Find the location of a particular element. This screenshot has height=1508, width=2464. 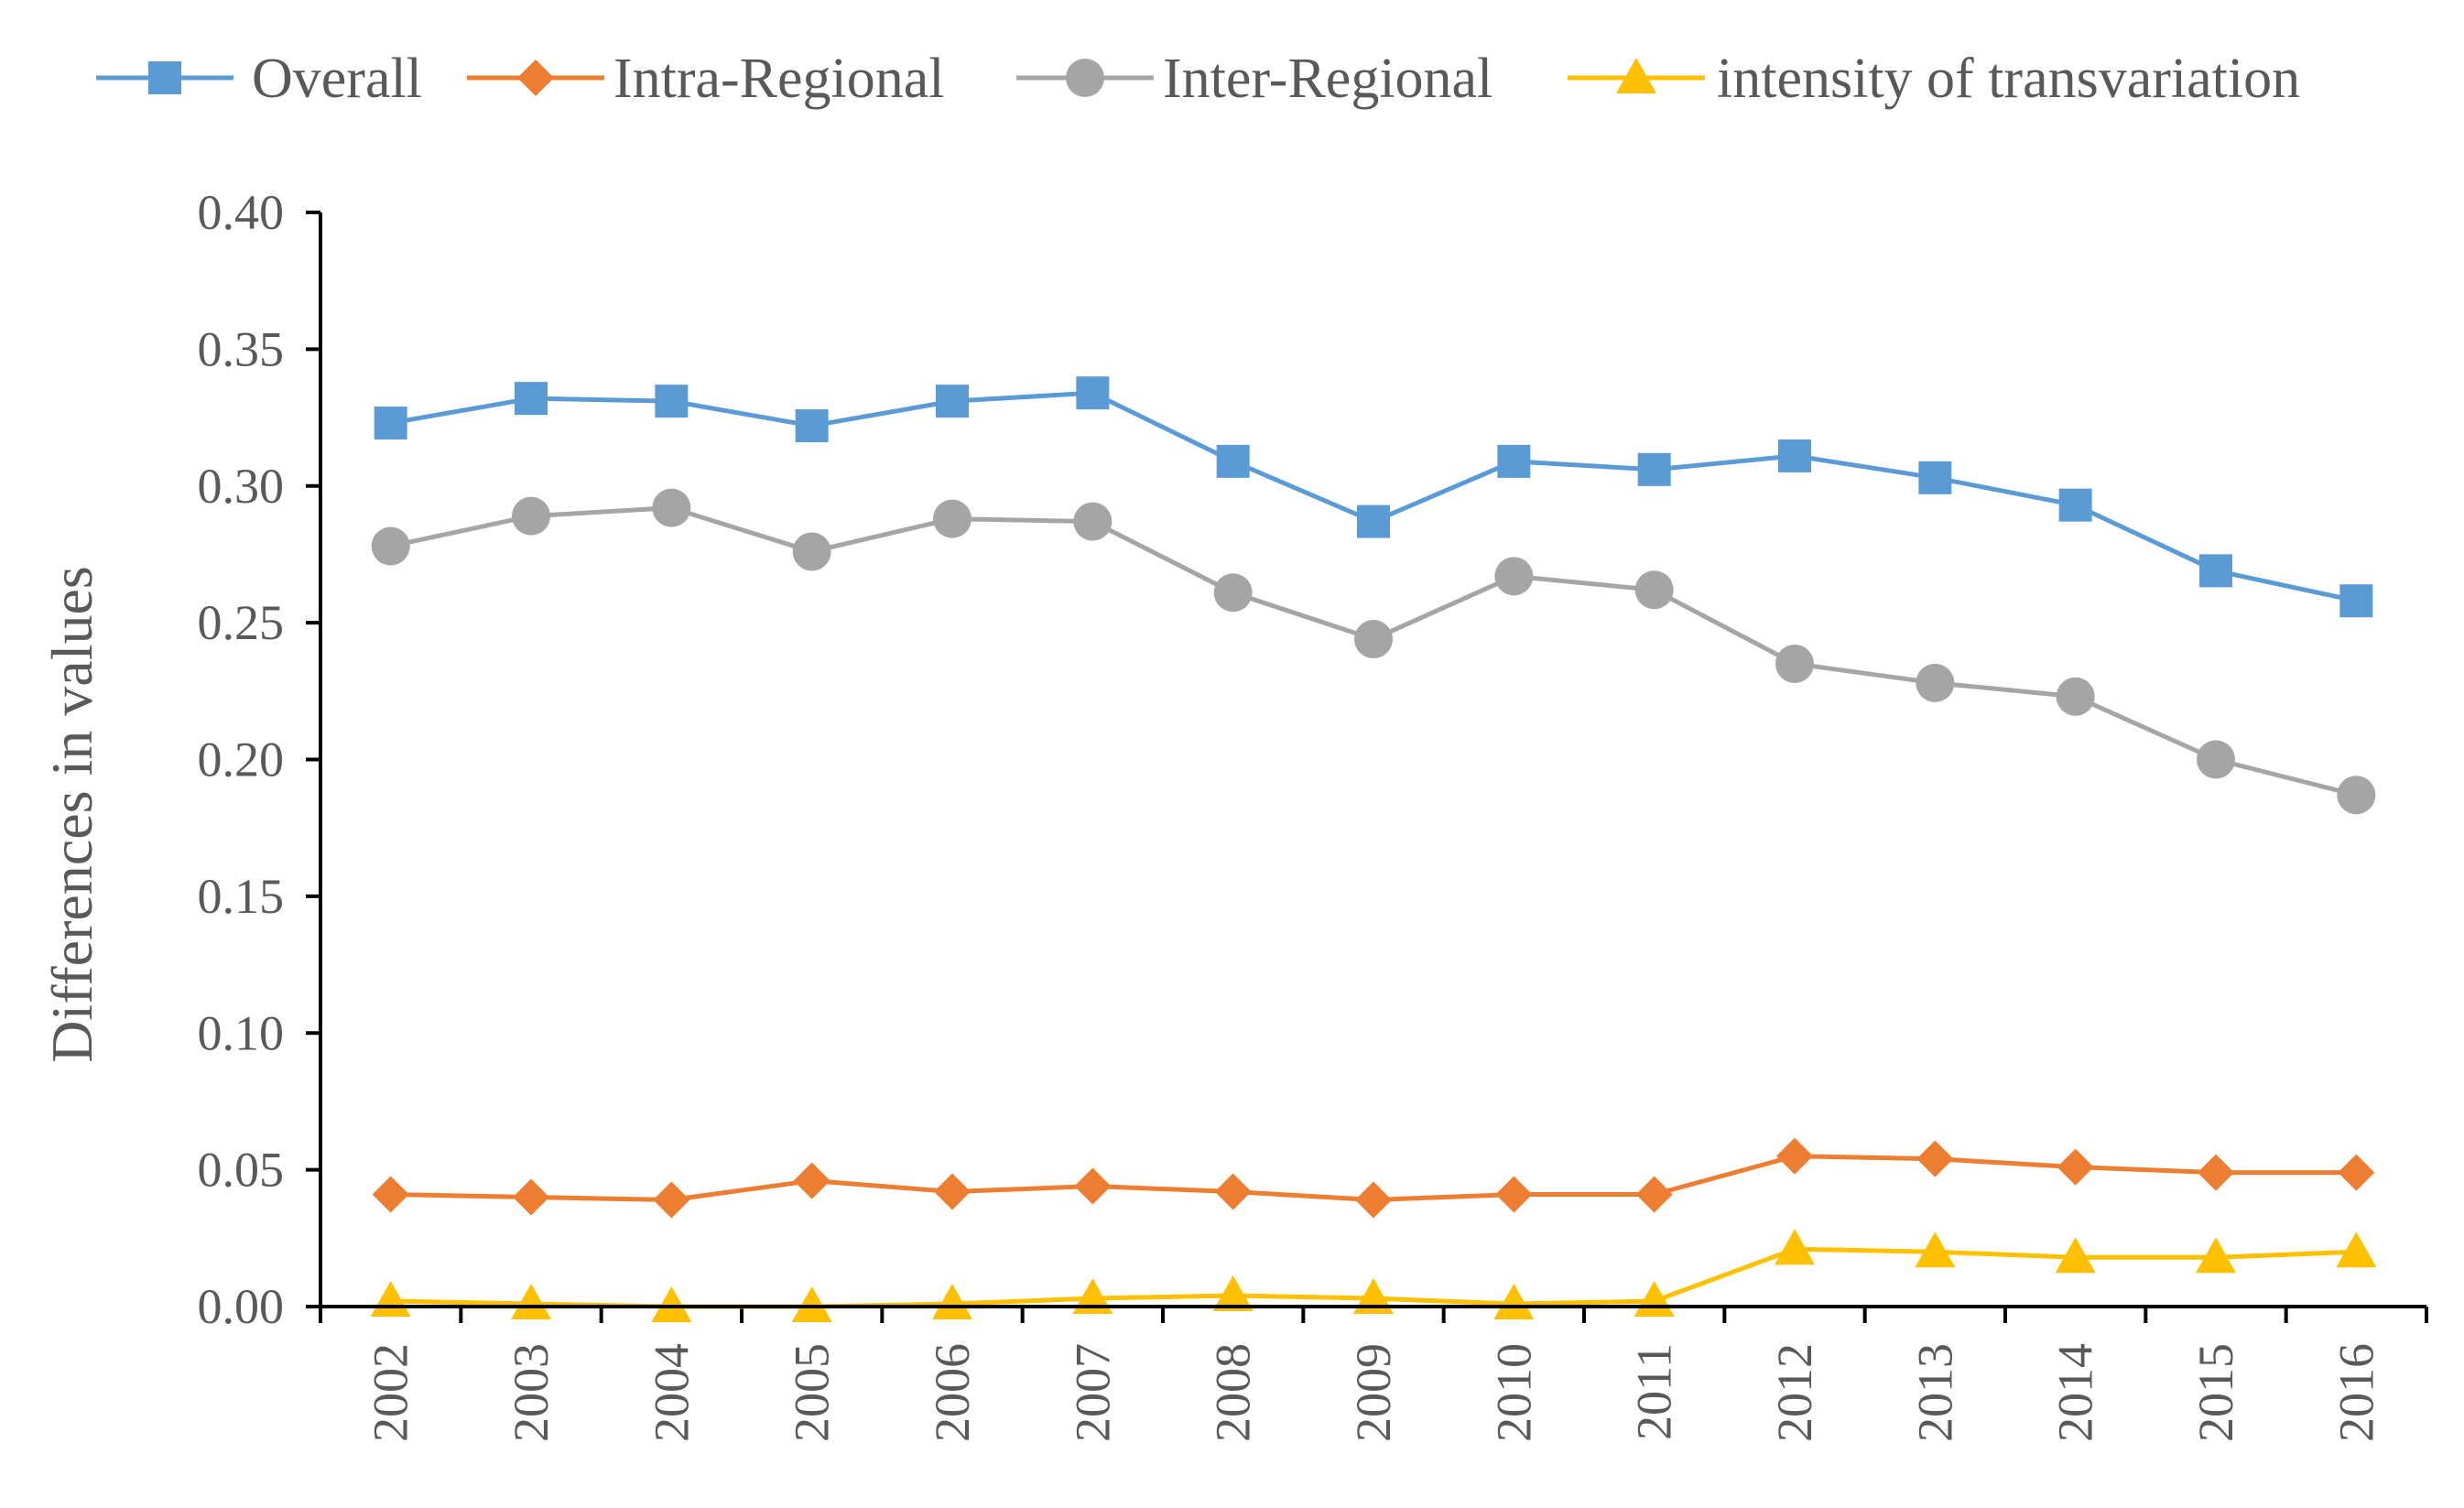

x-tick-label: 2013 is located at coordinates (1934, 1393).